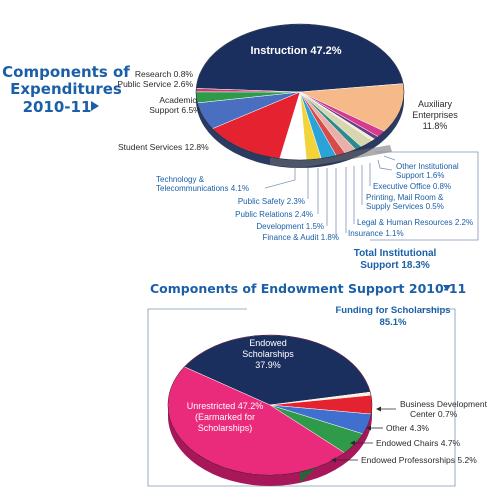 Image resolution: width=500 pixels, height=500 pixels. Describe the element at coordinates (407, 428) in the screenshot. I see `label-other-end: Other 4.3%` at that location.